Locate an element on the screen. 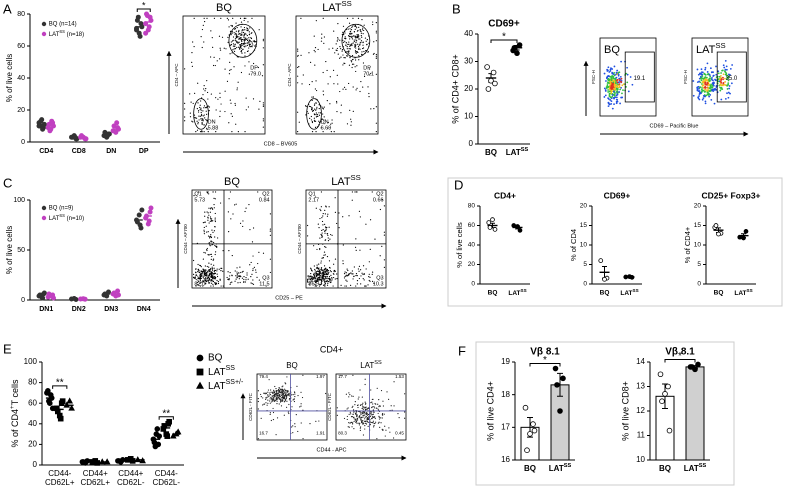 The height and width of the screenshot is (489, 785). x-tick-line: CD44- is located at coordinates (166, 473).